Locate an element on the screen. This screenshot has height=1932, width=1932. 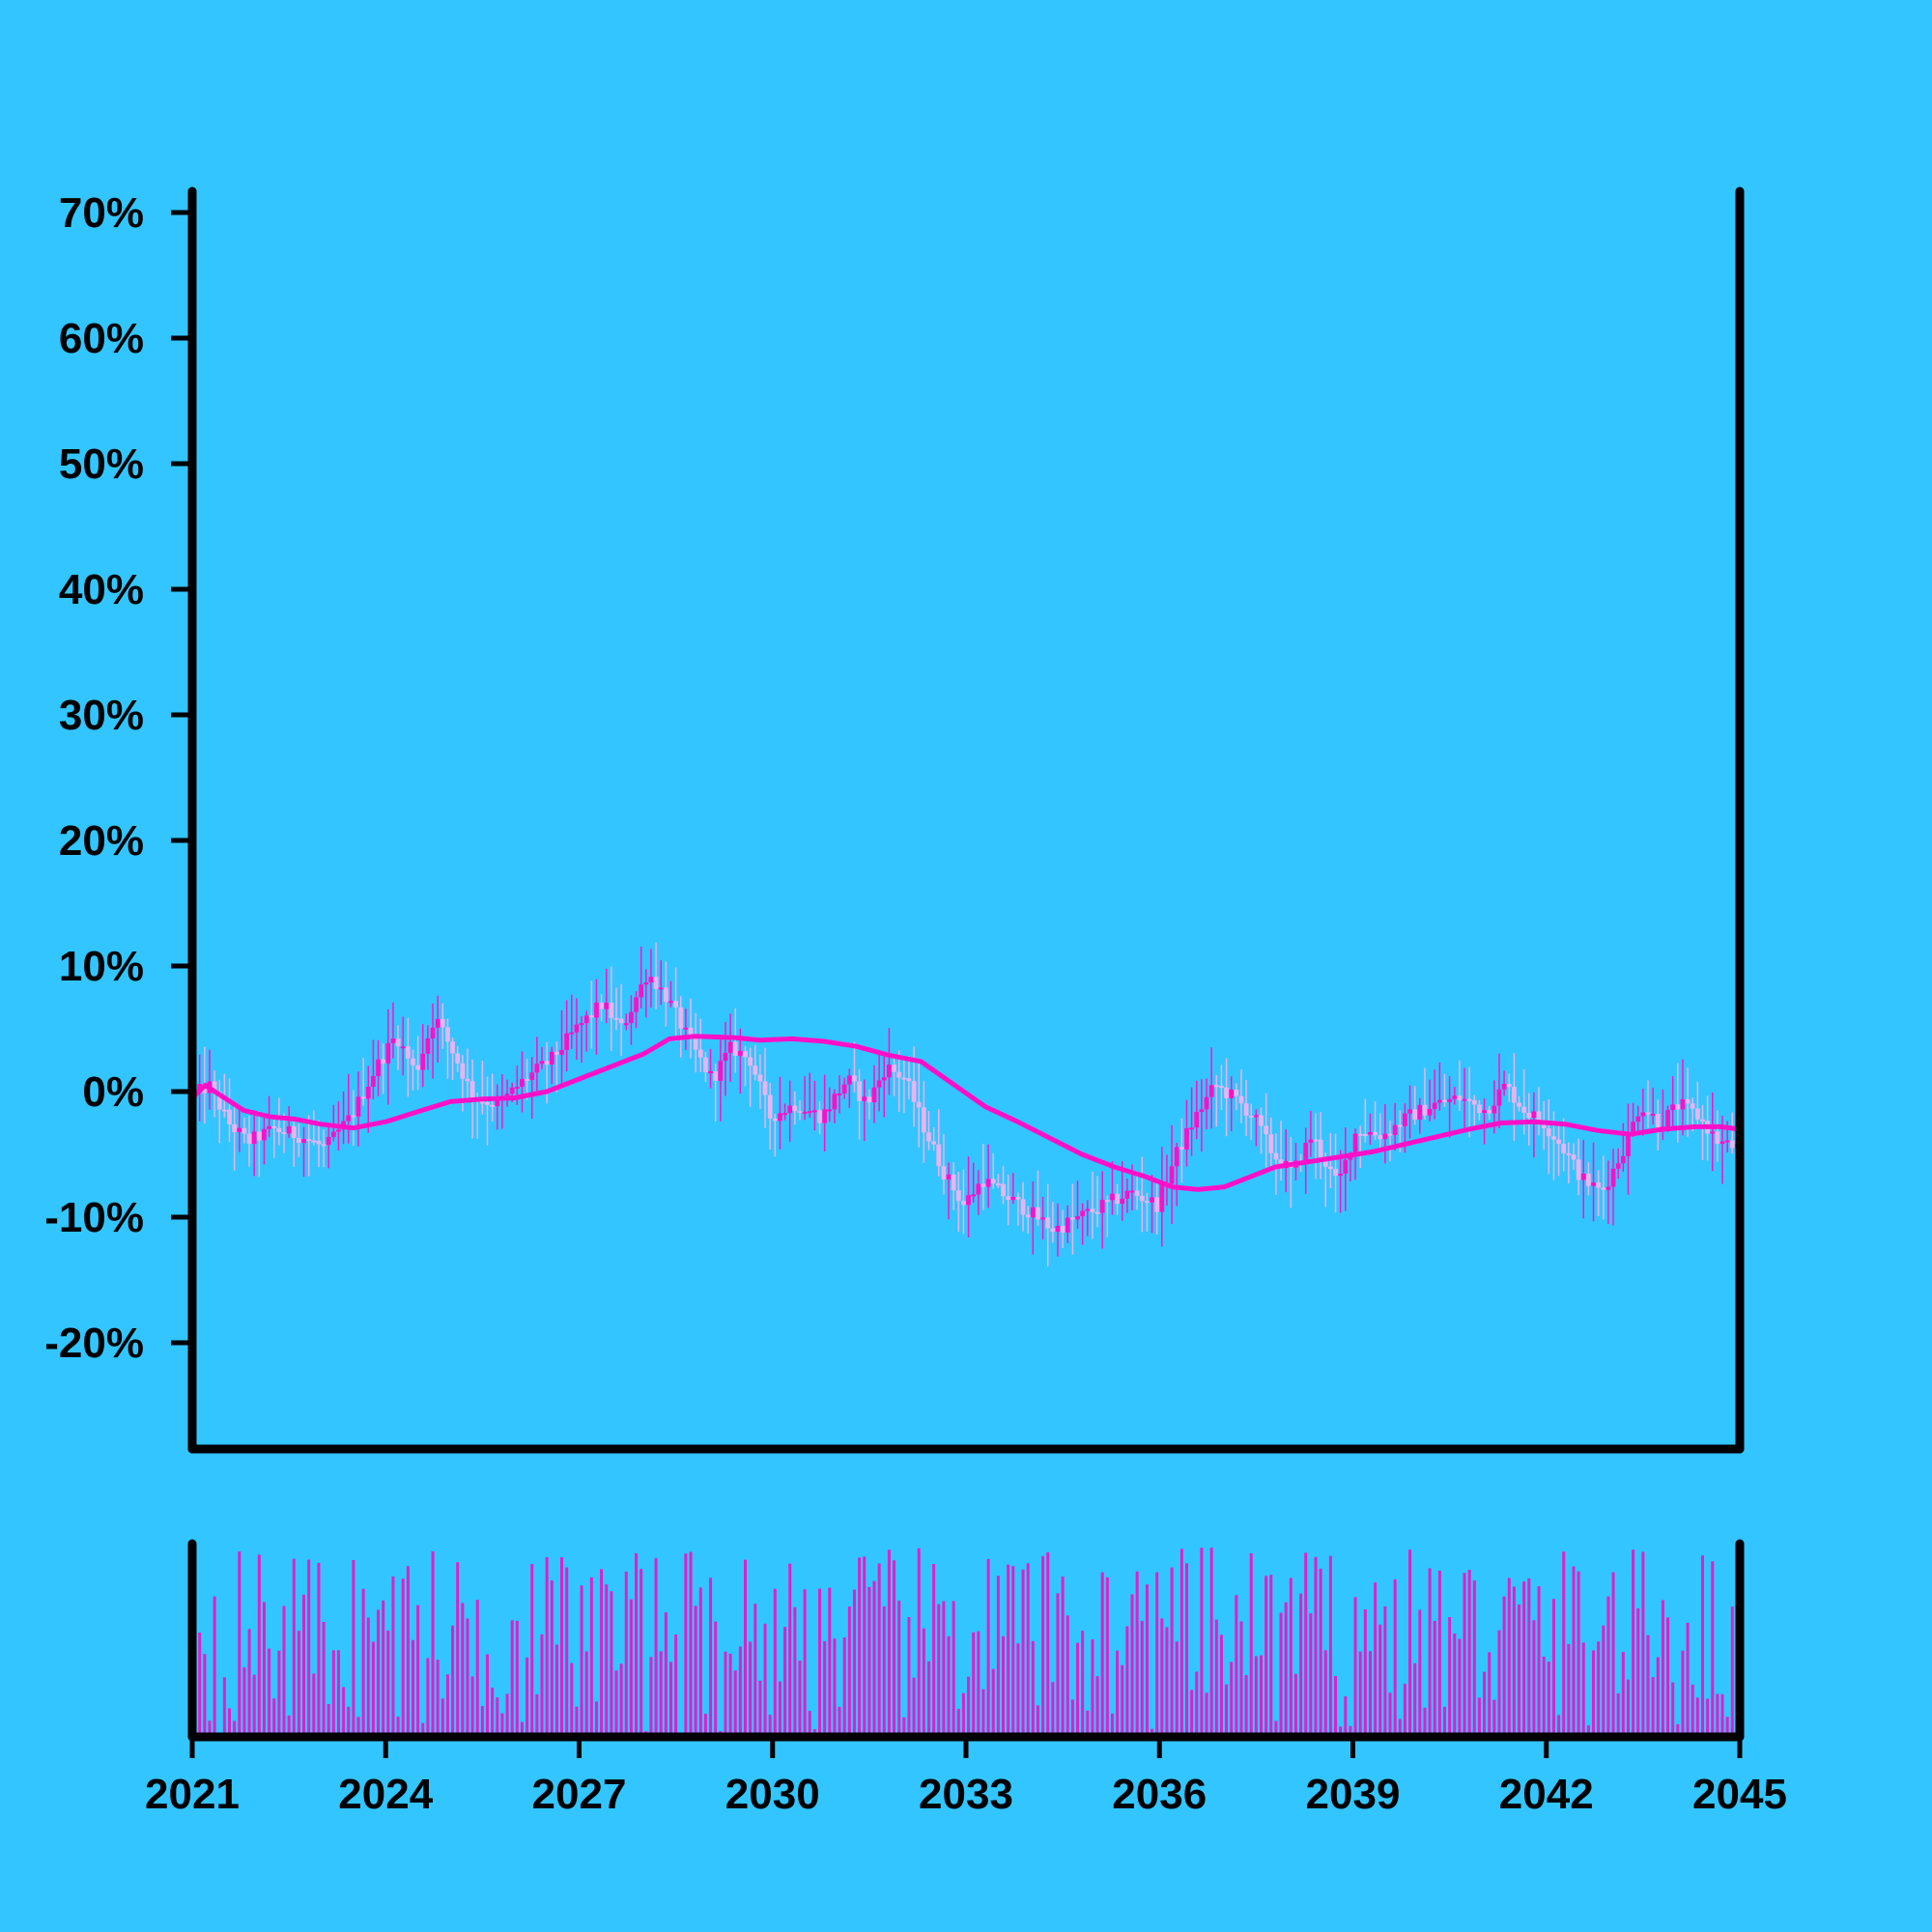
y-tick-label: 50% is located at coordinates (101, 464).